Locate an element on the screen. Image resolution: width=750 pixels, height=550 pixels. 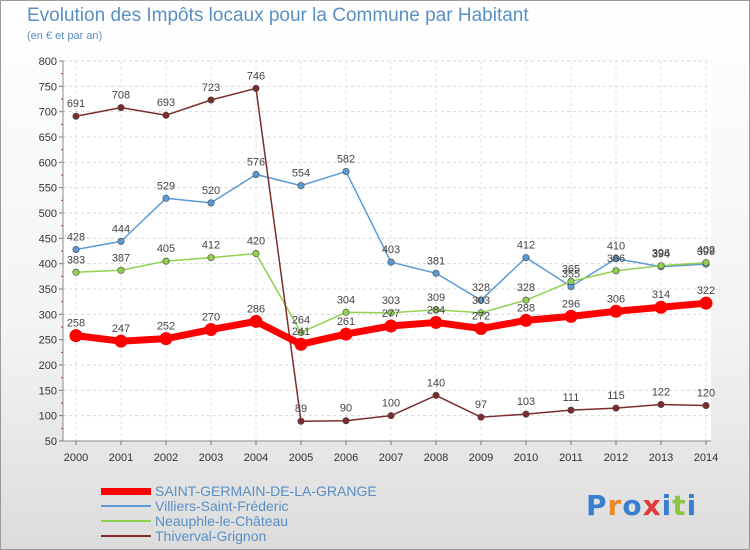
x-tick-label: 2000 is located at coordinates (76, 458).